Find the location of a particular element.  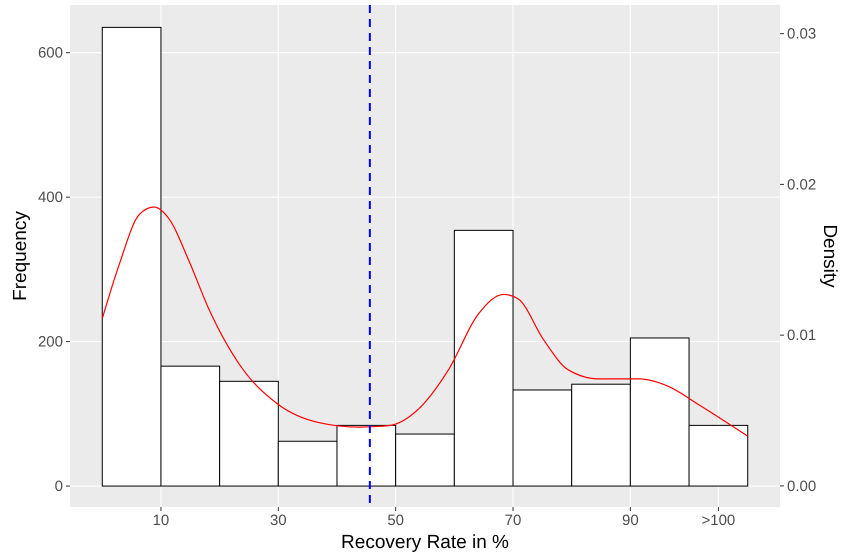

x-tick-label: 10 is located at coordinates (161, 520).